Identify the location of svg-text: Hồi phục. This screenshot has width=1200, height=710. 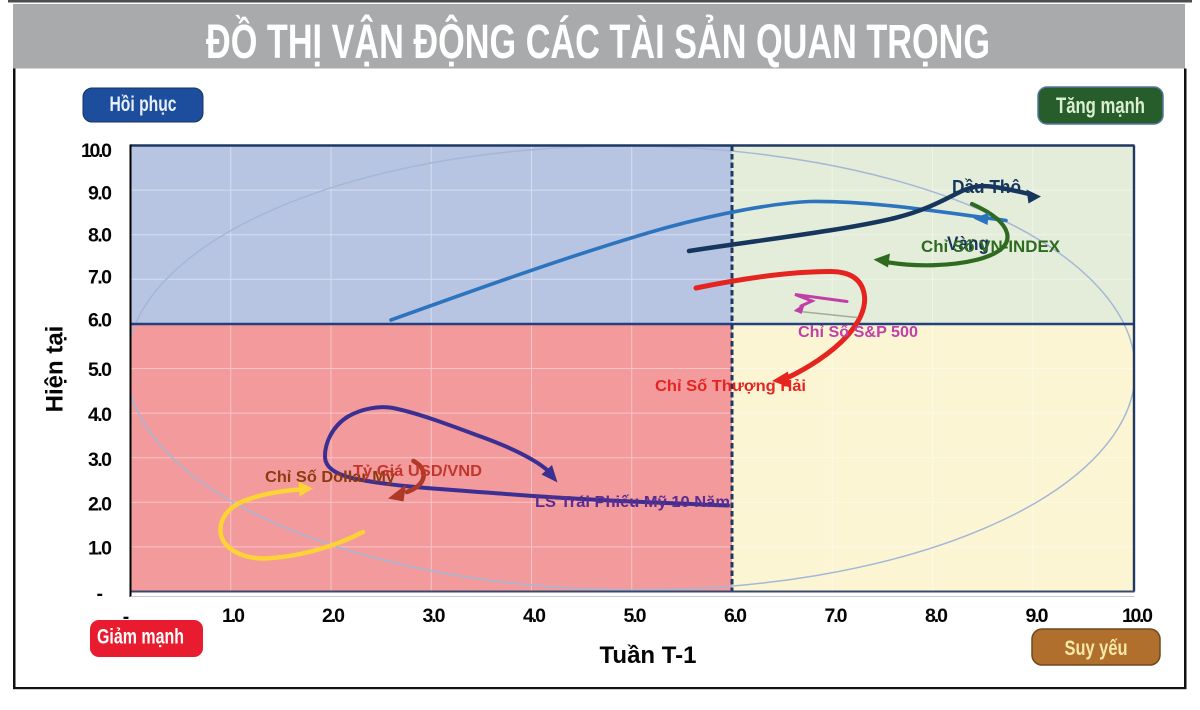
(143, 104).